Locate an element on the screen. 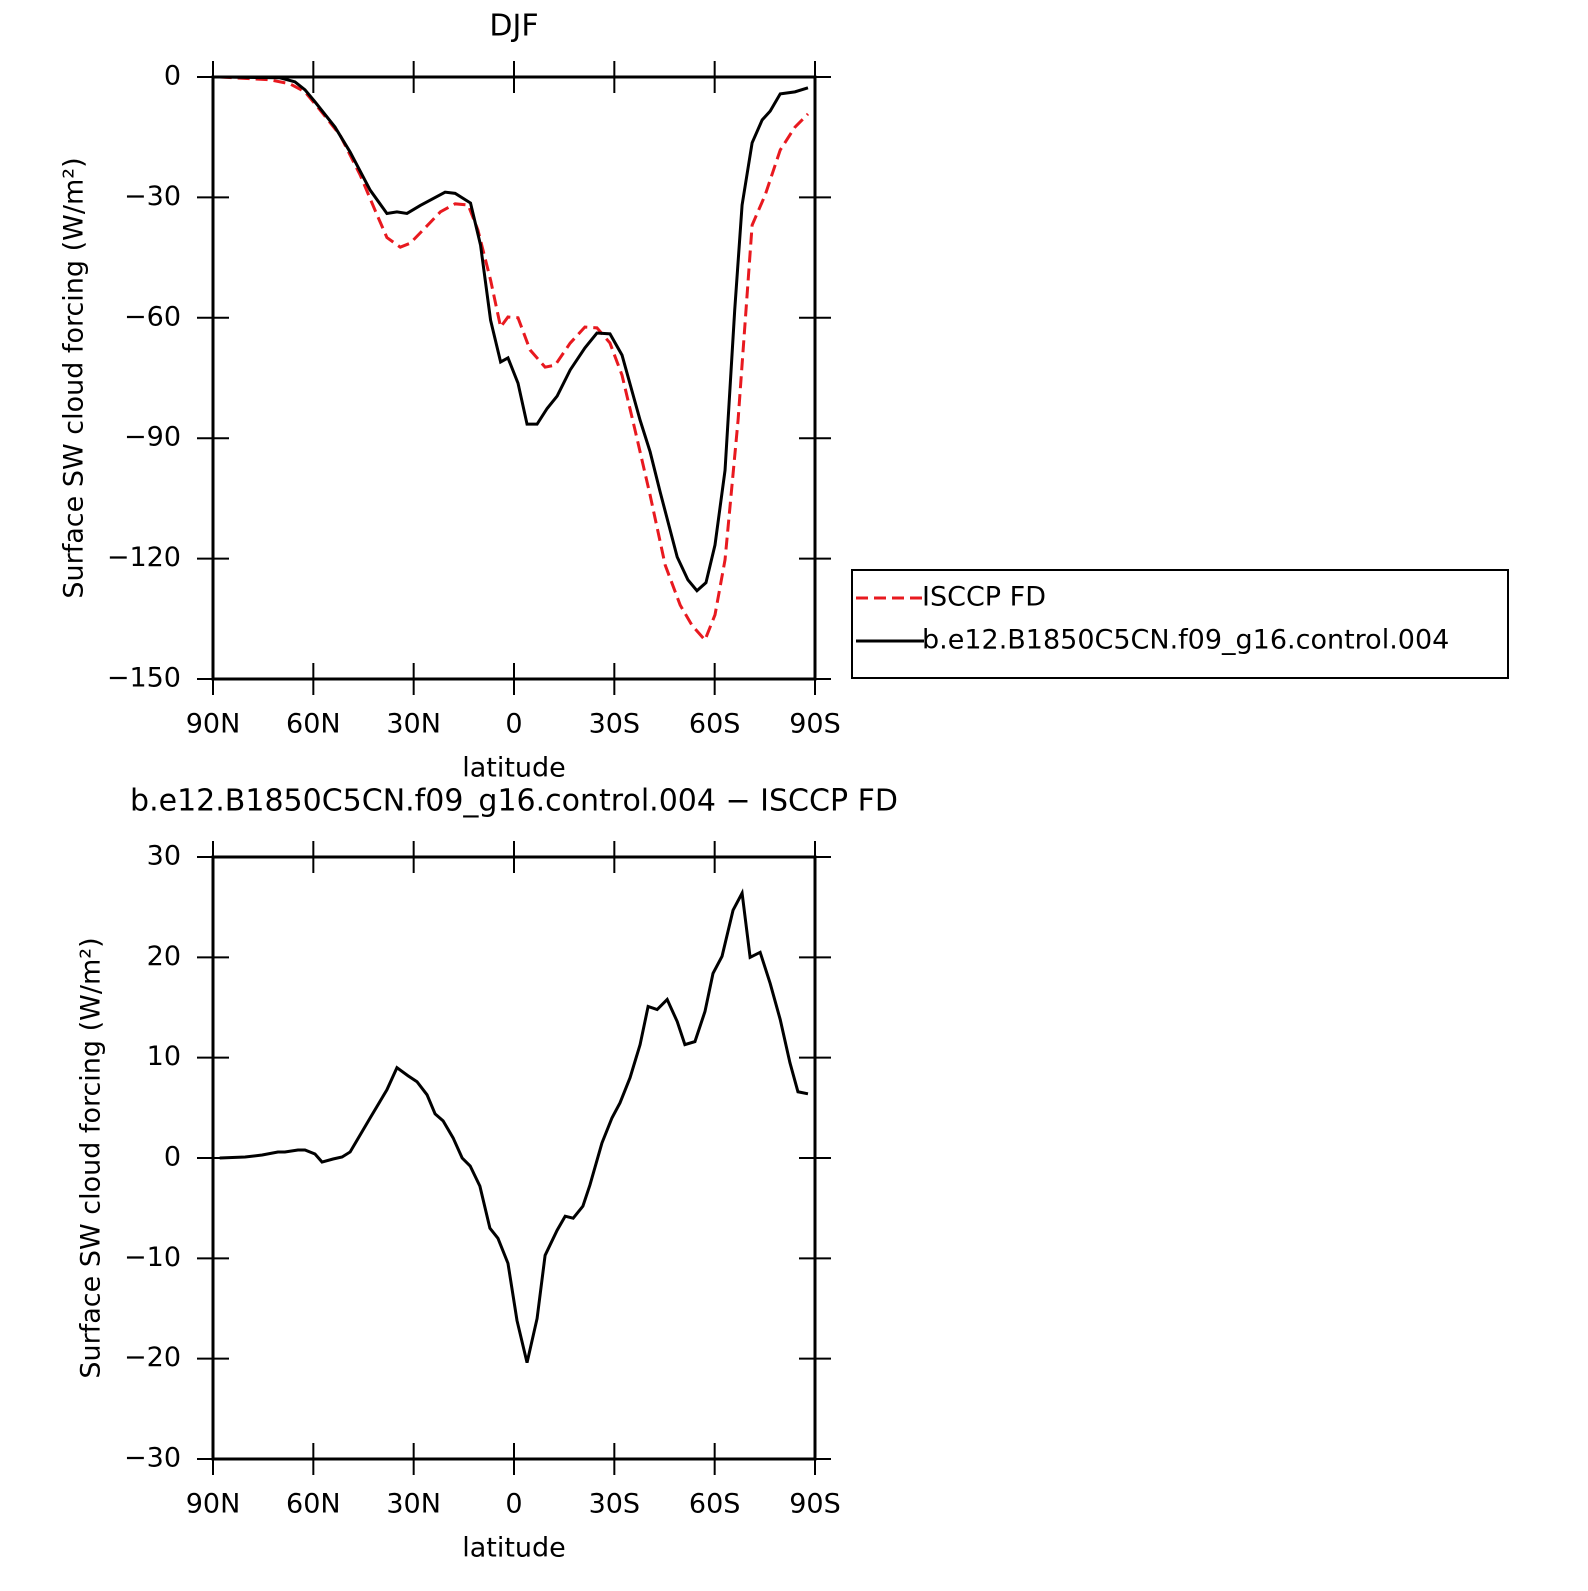 This screenshot has width=1588, height=1591. plot-frame is located at coordinates (514, 378).